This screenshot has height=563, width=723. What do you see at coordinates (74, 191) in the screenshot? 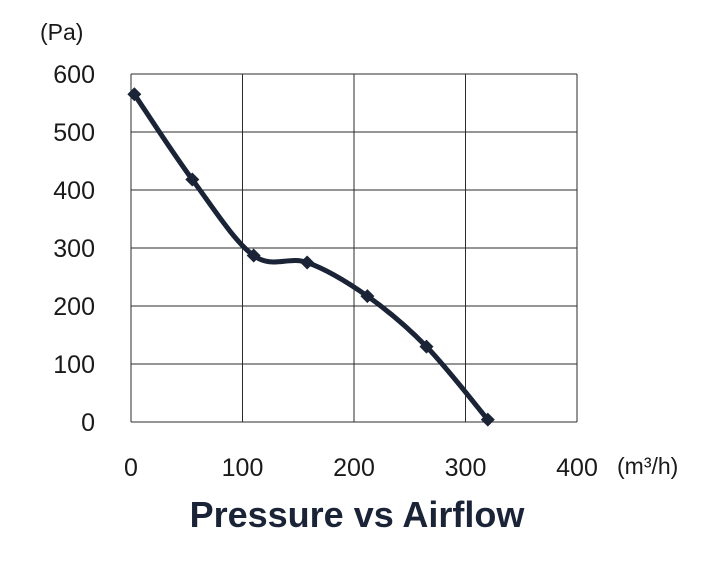
I see `y-tick-label: 400` at bounding box center [74, 191].